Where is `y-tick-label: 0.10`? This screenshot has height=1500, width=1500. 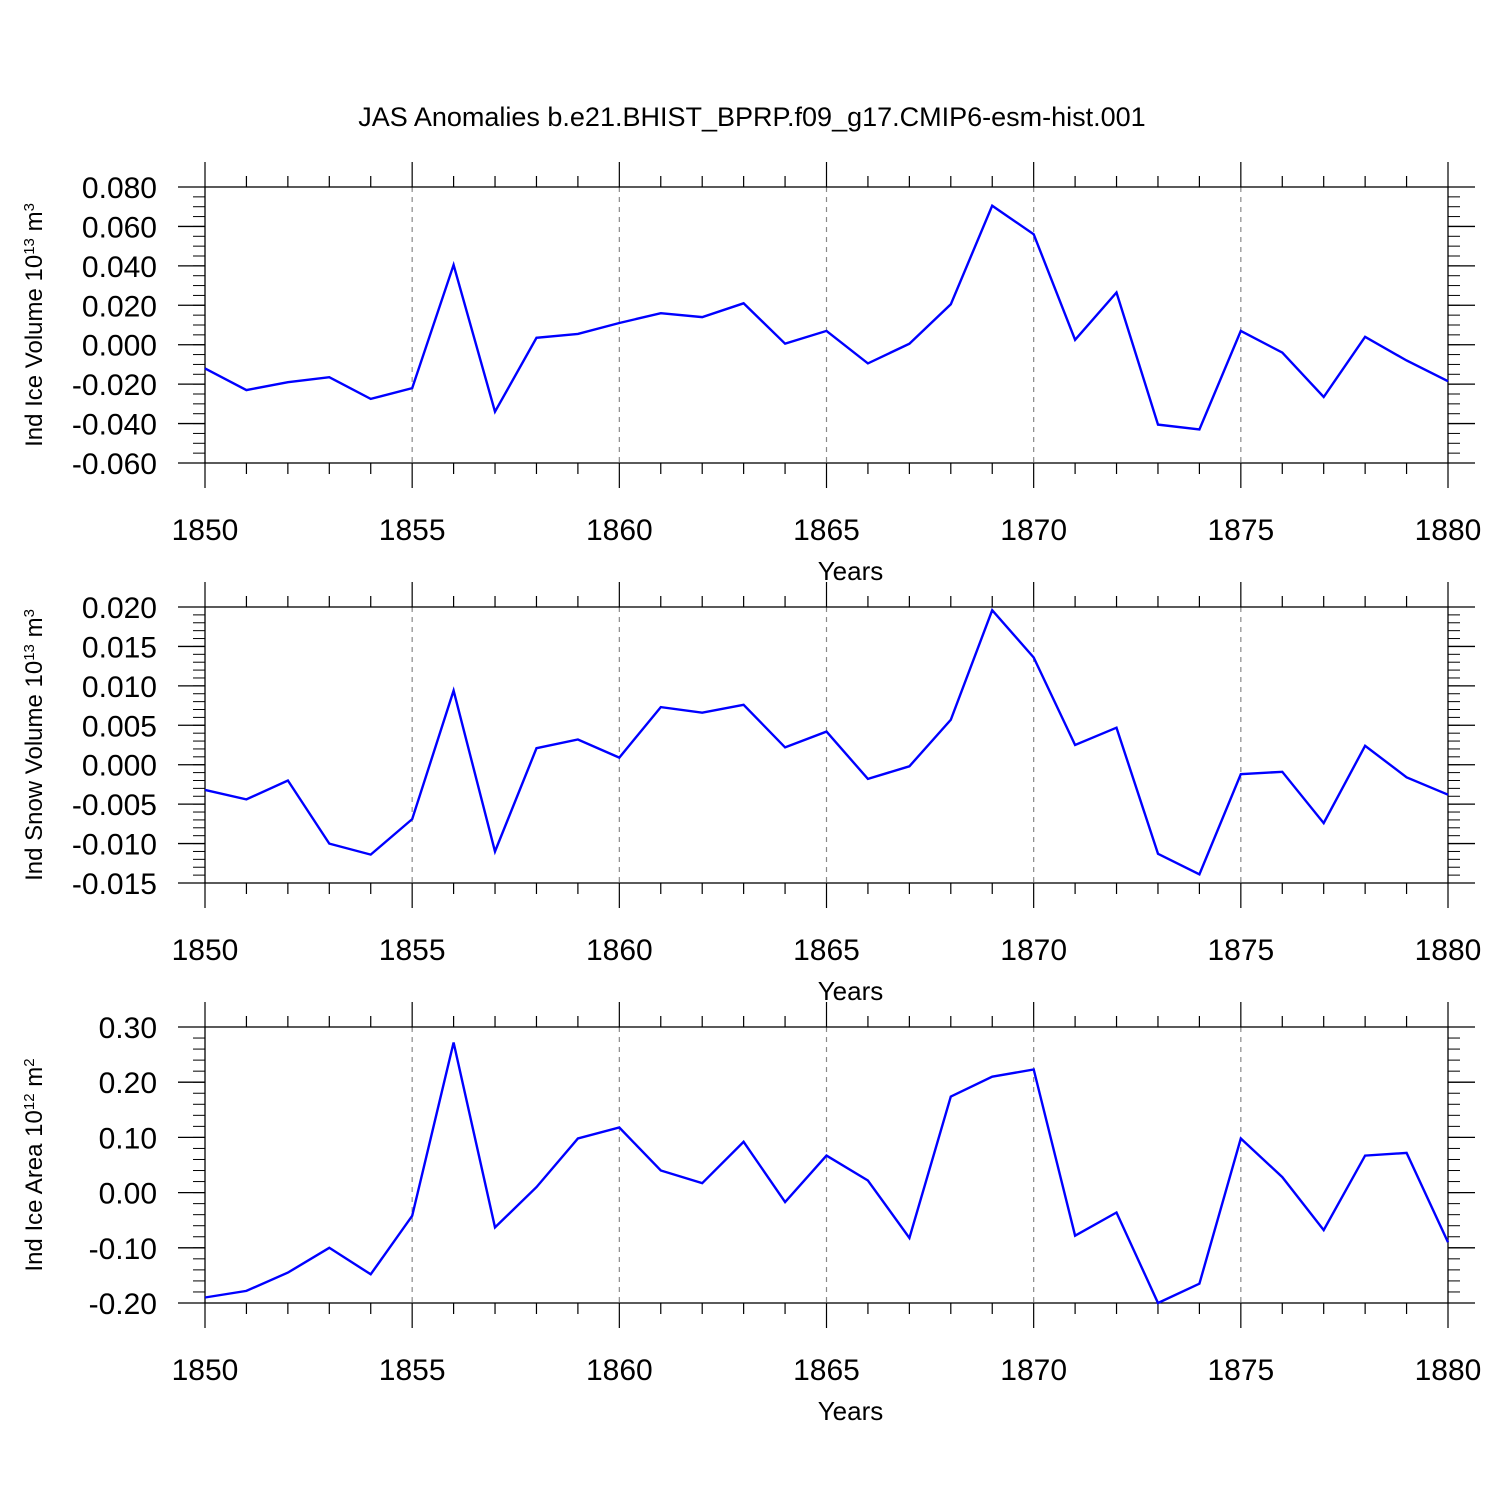 y-tick-label: 0.10 is located at coordinates (128, 1138).